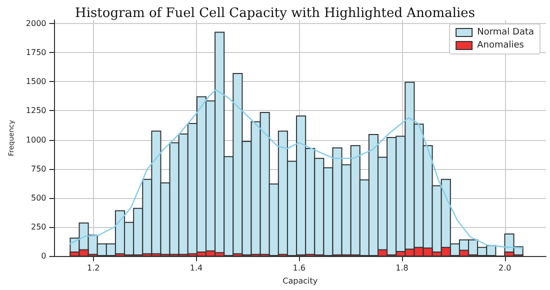 The height and width of the screenshot is (290, 550). What do you see at coordinates (43, 256) in the screenshot?
I see `y-tick-label: 0` at bounding box center [43, 256].